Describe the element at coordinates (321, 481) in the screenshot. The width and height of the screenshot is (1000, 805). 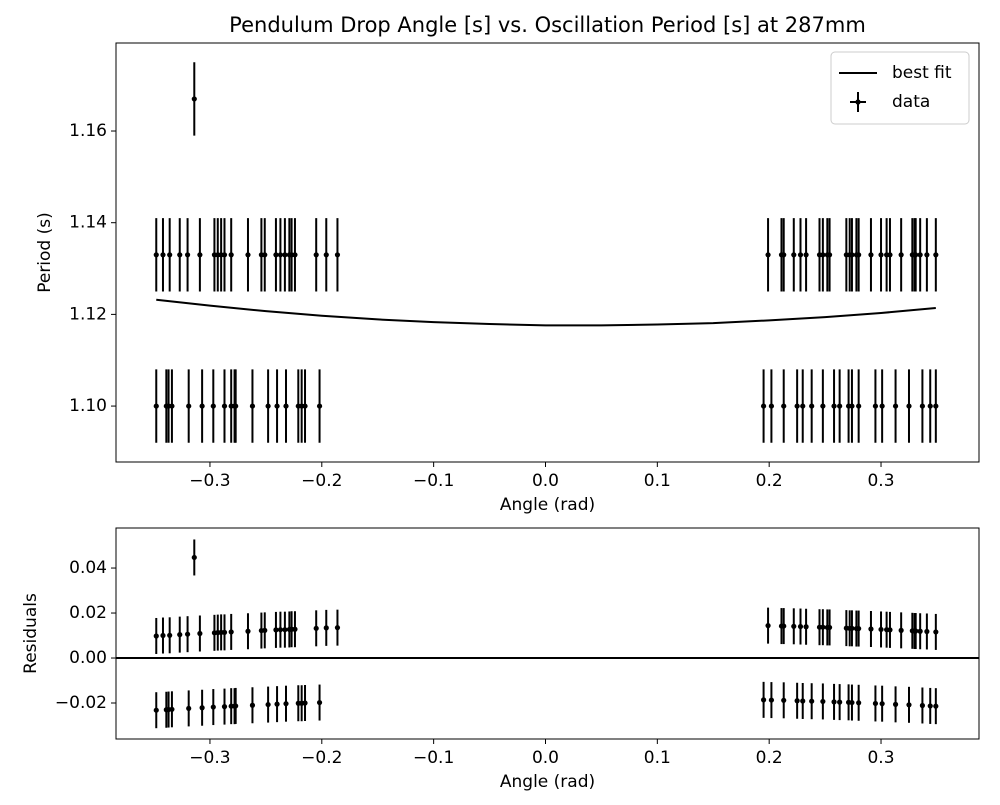
I see `x-tick-label: −0.2` at that location.